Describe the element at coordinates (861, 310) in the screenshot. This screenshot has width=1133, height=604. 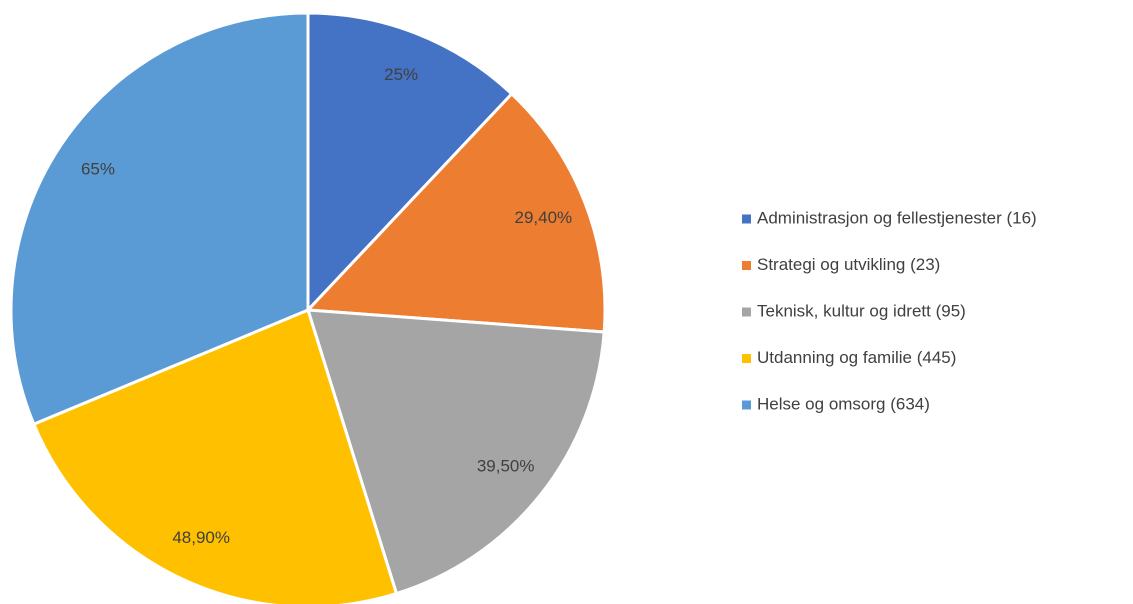
I see `legend-label: Teknisk, kultur og idrett (95)` at that location.